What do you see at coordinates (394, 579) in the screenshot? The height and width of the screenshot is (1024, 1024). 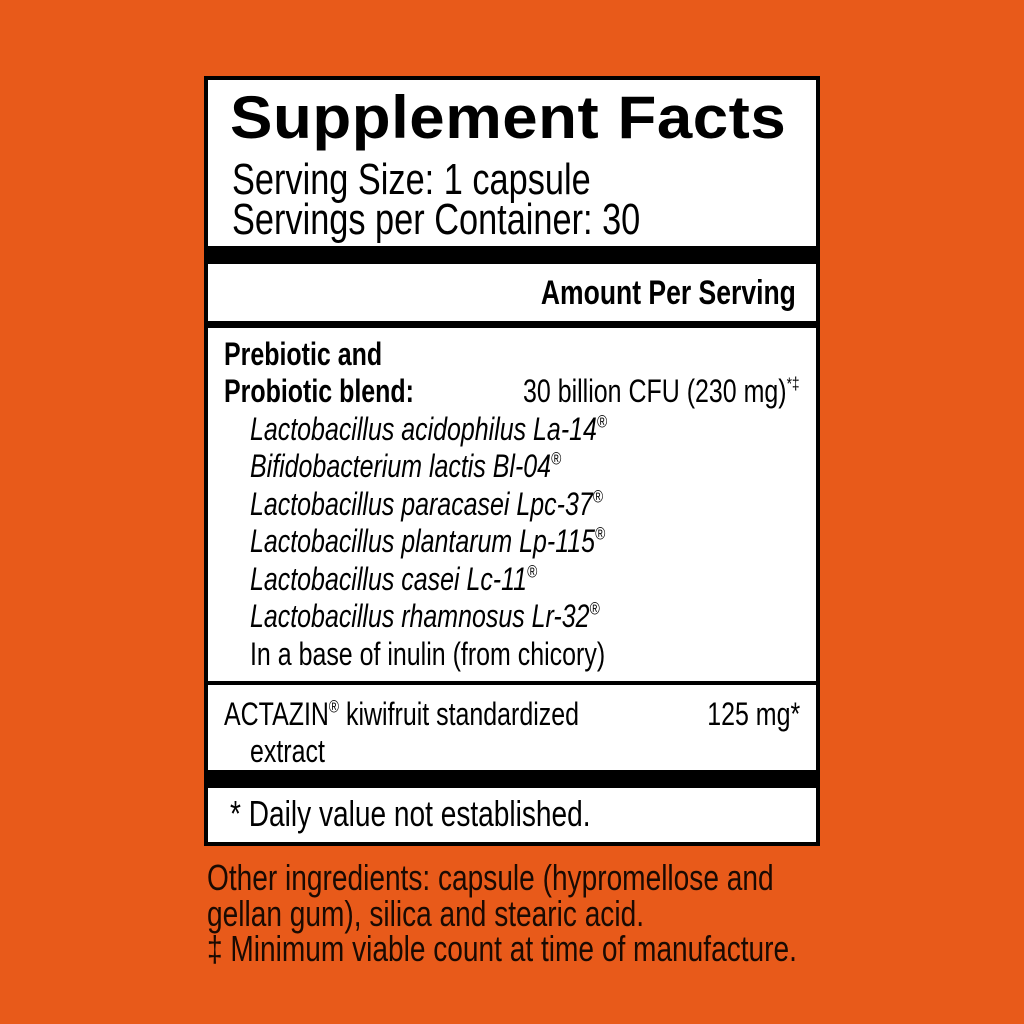 I see `strain-item: Lactobacillus casei Lc-11®` at bounding box center [394, 579].